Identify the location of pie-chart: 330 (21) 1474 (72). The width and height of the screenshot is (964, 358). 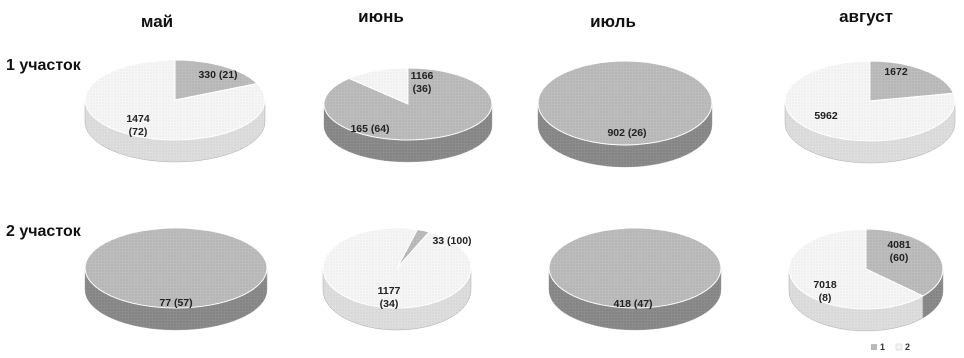
(175, 111).